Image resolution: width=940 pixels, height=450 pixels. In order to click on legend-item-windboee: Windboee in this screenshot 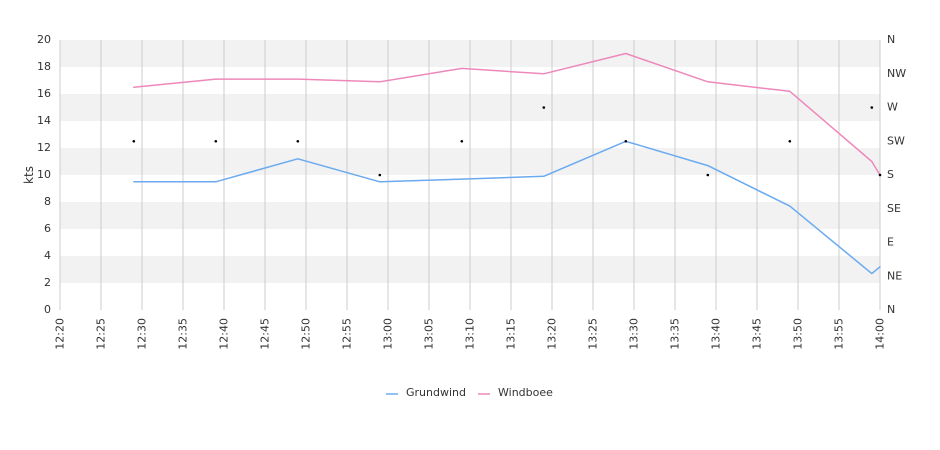, I will do `click(515, 392)`.